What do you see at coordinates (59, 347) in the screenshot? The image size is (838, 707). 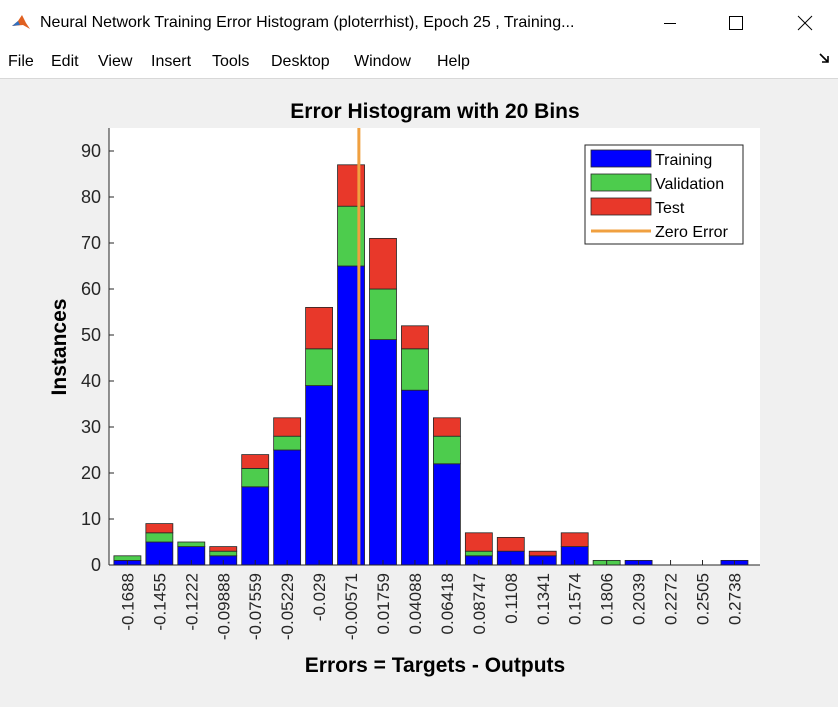 I see `y-axis-label: Instances` at bounding box center [59, 347].